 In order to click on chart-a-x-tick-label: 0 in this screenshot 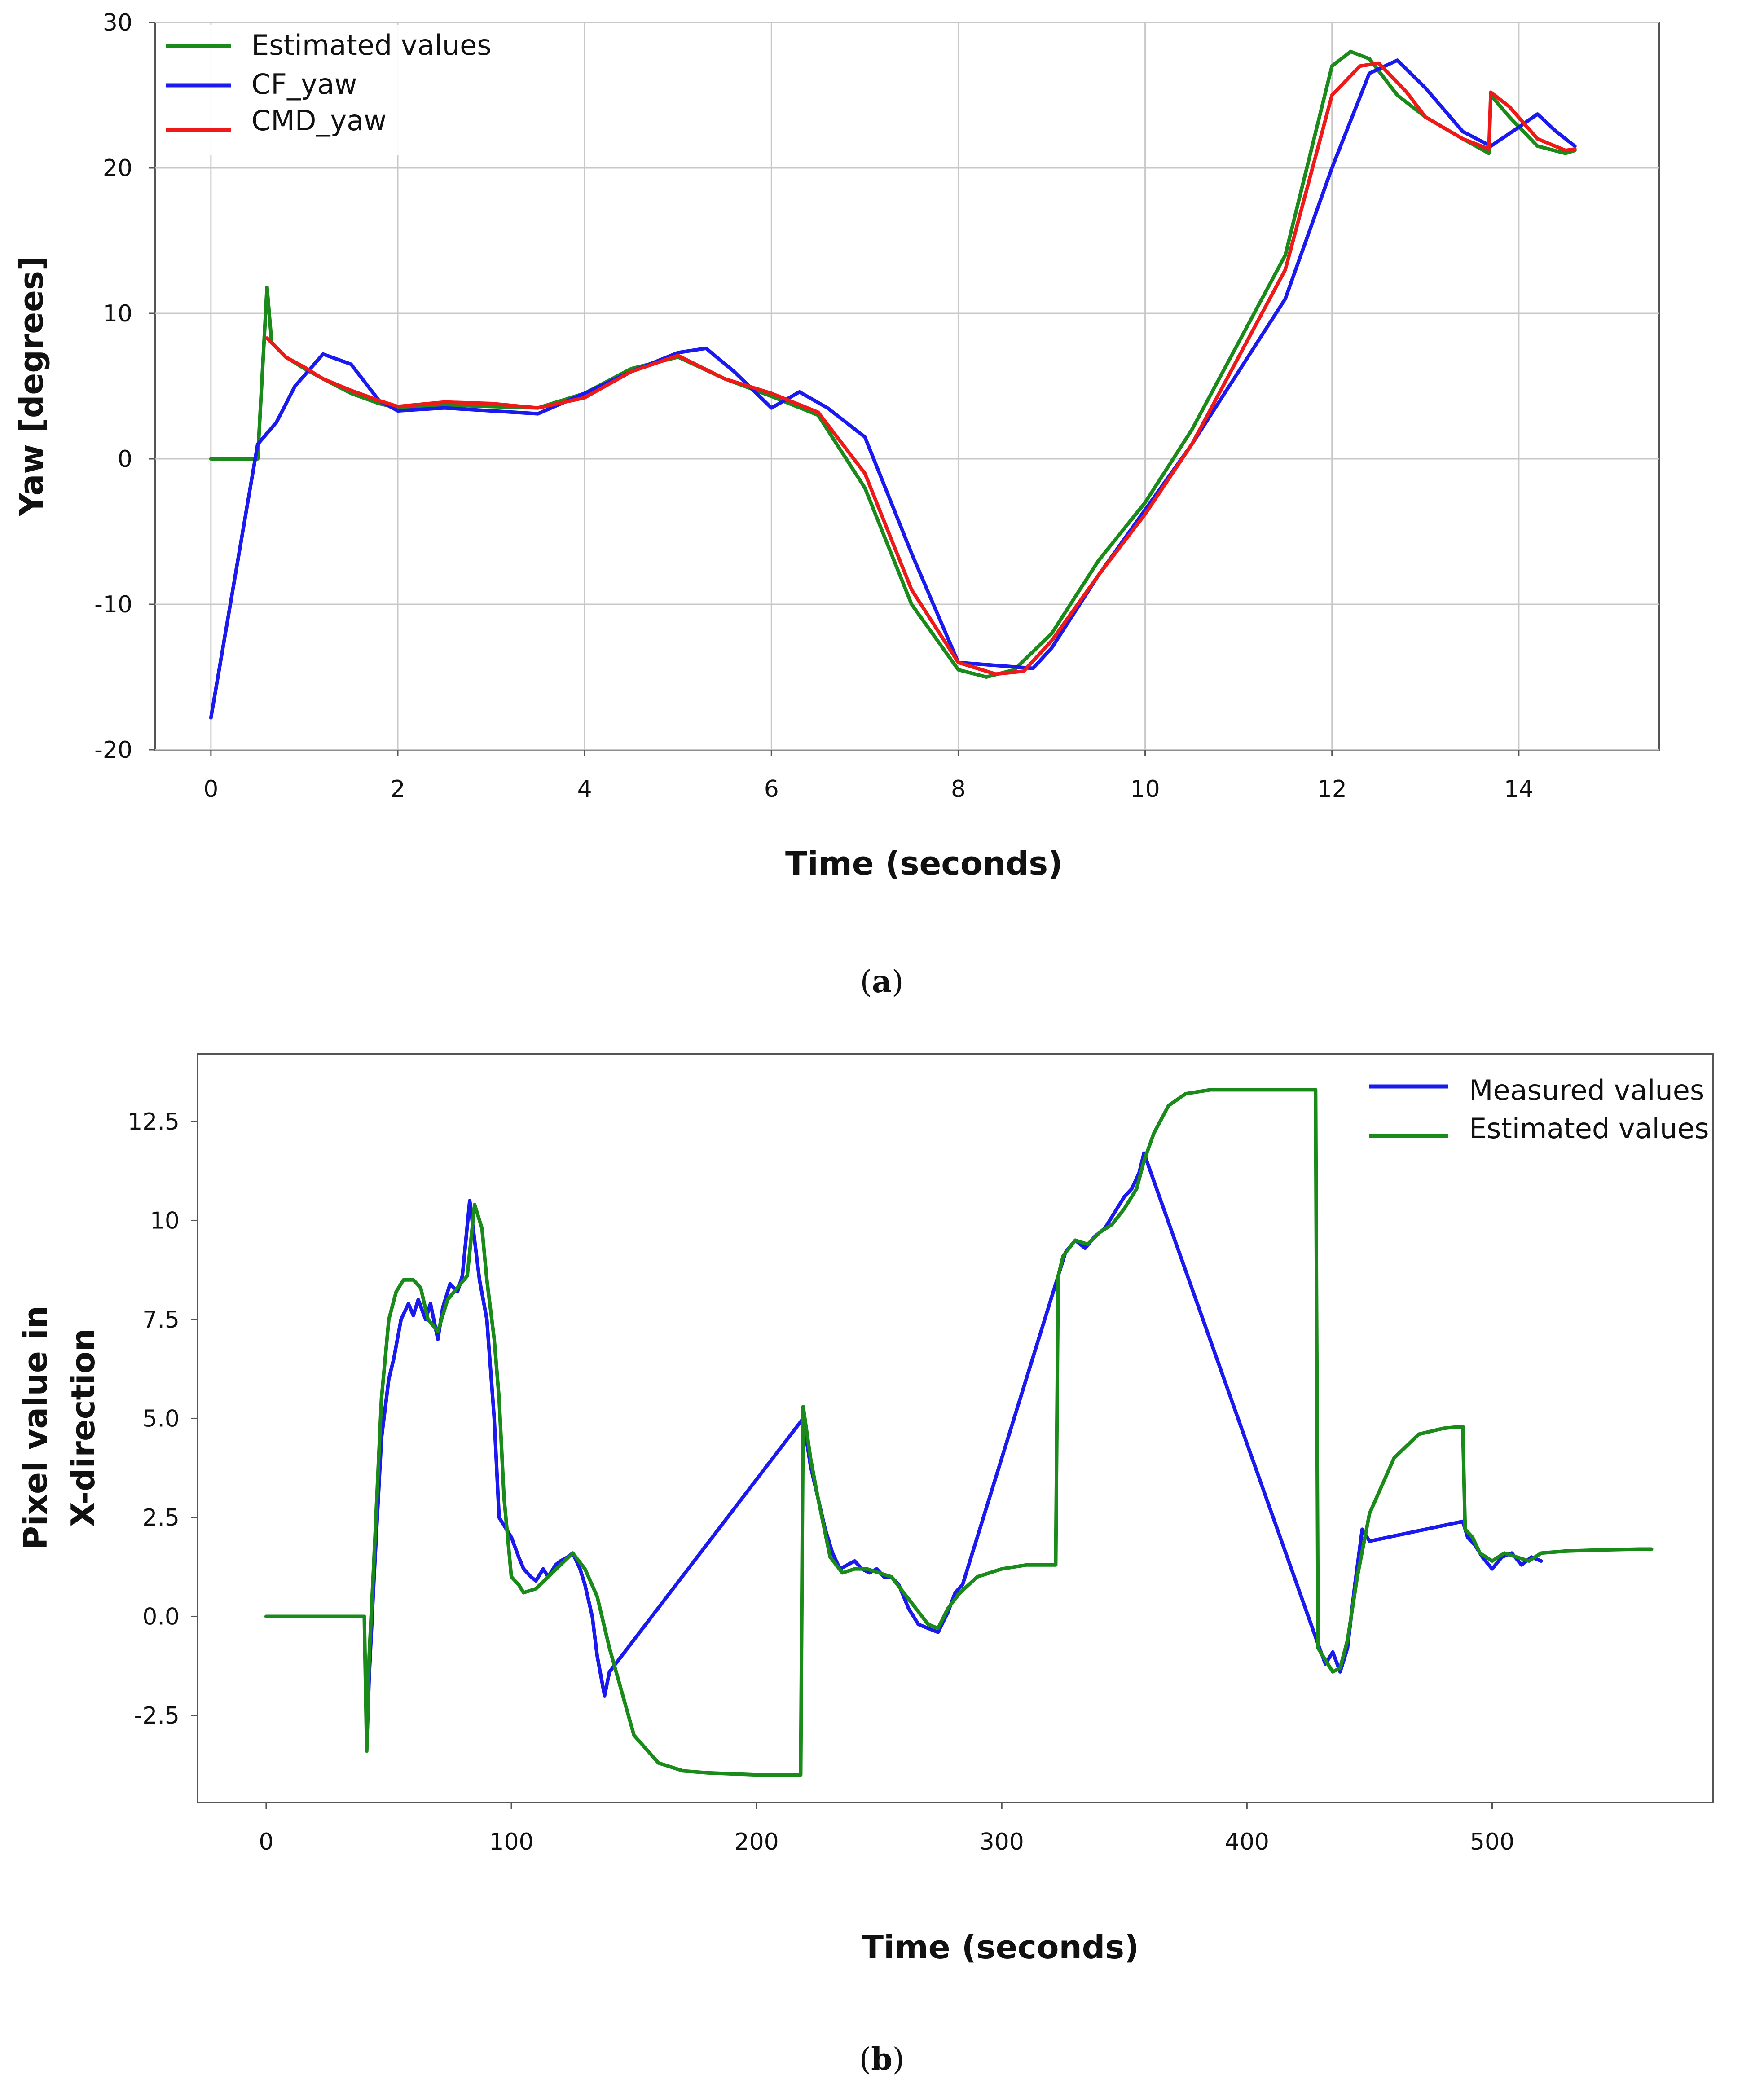, I will do `click(210, 789)`.